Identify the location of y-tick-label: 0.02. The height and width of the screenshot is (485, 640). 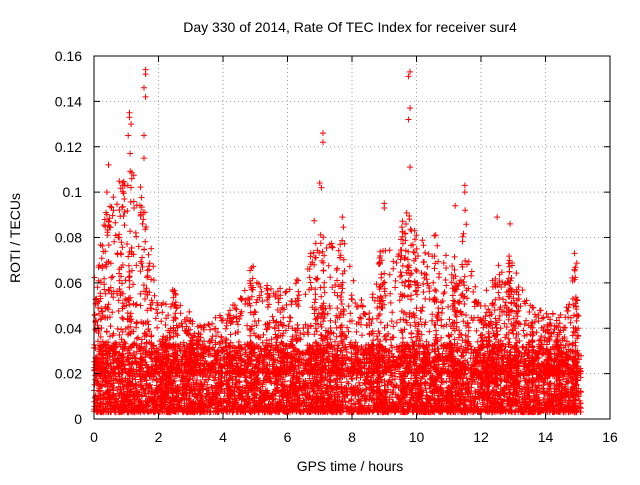
(68, 374).